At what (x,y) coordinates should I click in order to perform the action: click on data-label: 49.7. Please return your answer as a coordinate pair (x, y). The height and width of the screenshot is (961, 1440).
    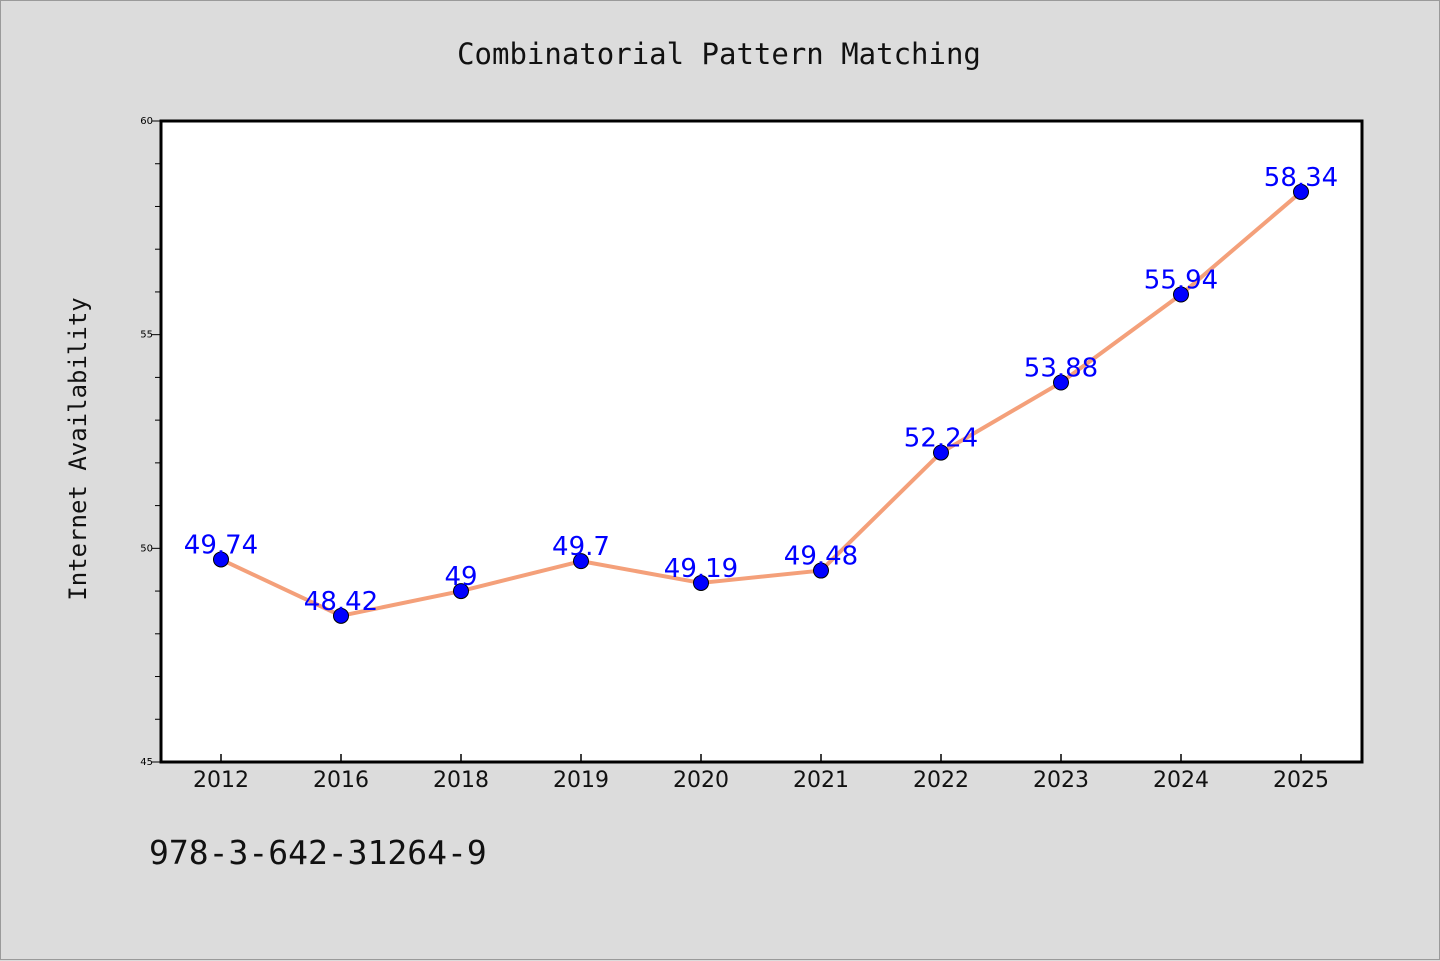
    Looking at the image, I should click on (581, 547).